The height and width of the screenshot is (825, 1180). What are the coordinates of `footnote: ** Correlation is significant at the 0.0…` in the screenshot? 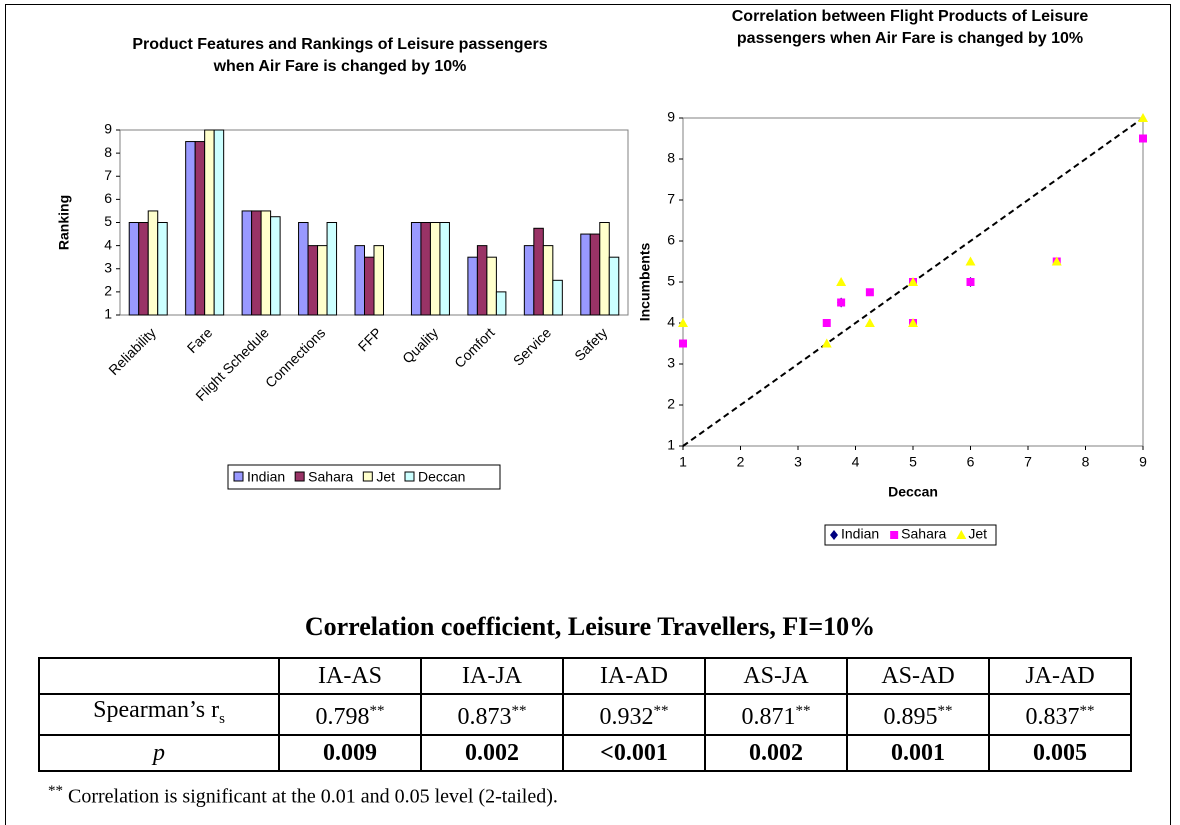 It's located at (303, 796).